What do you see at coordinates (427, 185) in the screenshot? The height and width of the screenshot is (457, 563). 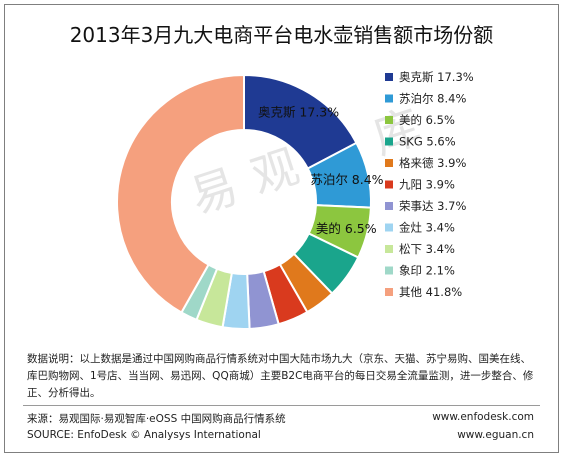 I see `legend-label-5: 九阳 3.9%` at bounding box center [427, 185].